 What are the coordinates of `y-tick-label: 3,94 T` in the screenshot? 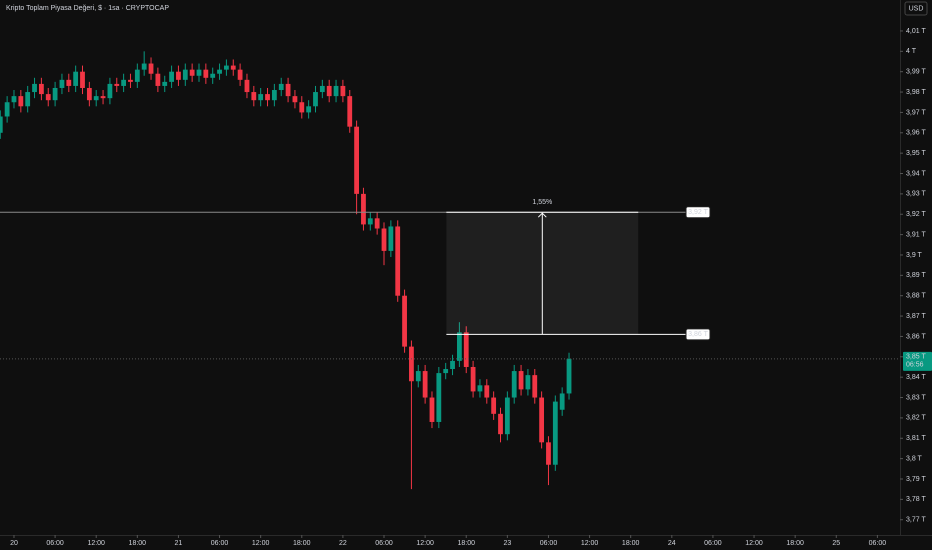 It's located at (916, 173).